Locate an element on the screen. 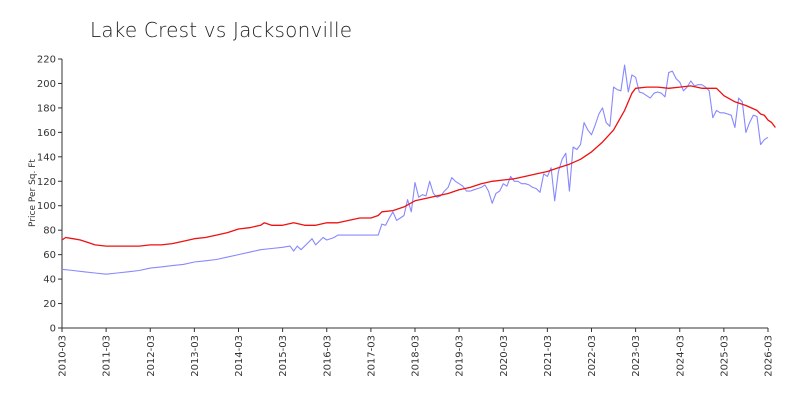  x-tick-label: 2015-03 is located at coordinates (283, 356).